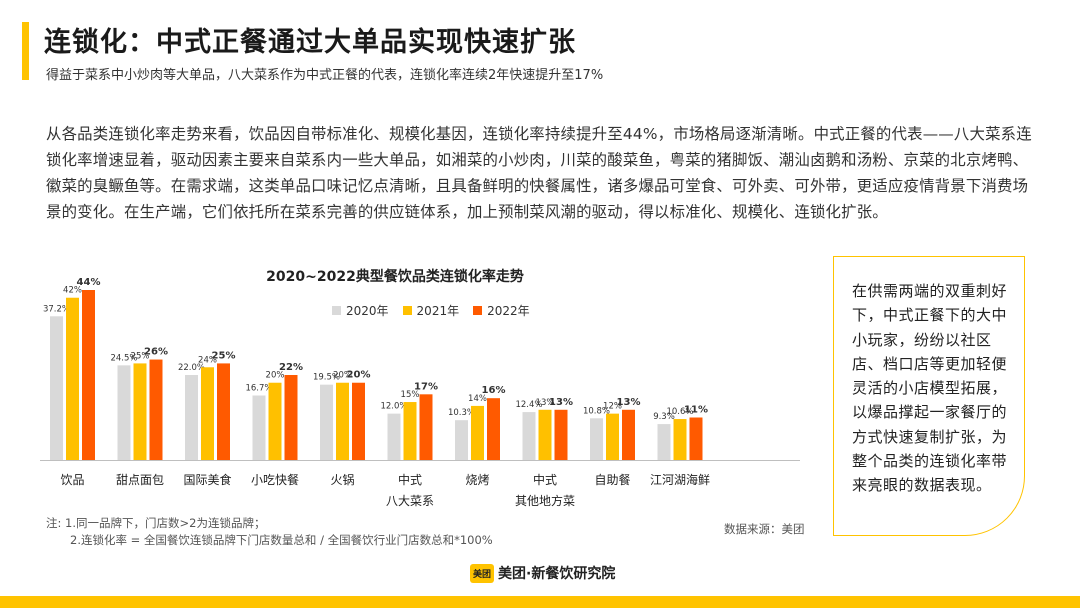  What do you see at coordinates (342, 376) in the screenshot?
I see `data-label-2021年-4: 20%` at bounding box center [342, 376].